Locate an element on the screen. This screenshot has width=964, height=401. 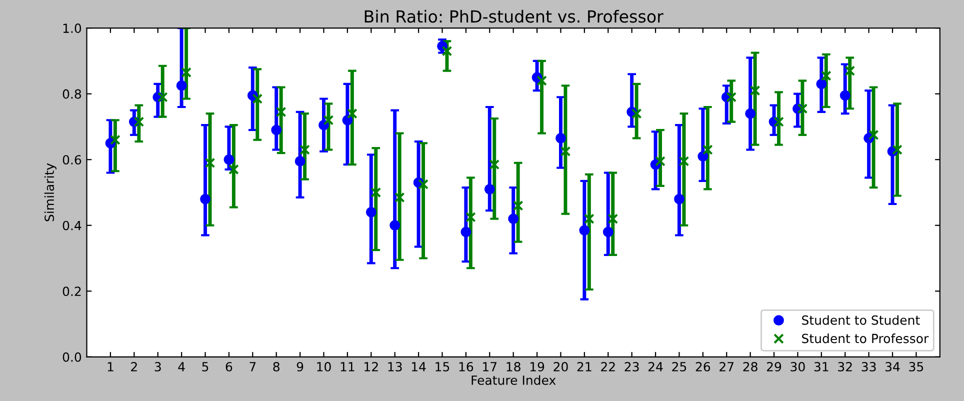
x-tick-label: 27 is located at coordinates (727, 367).